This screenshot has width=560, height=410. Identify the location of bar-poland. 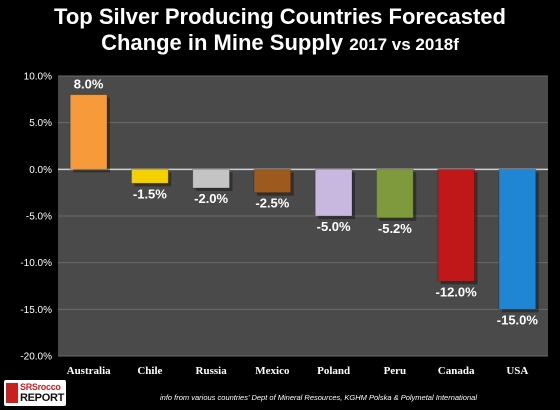
(333, 192).